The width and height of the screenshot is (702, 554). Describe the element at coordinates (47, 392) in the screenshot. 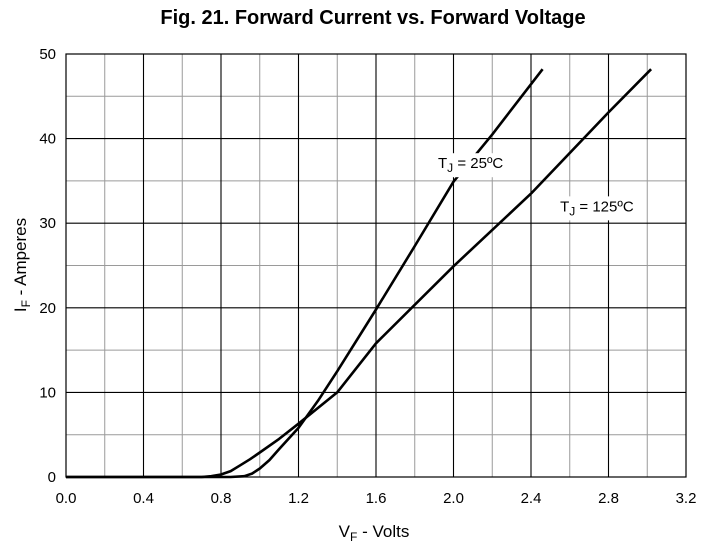

I see `y-tick-label: 10` at that location.